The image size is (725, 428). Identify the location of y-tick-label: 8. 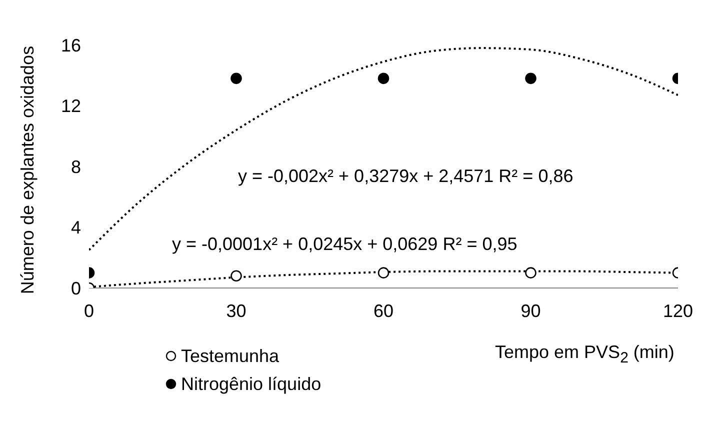
(75, 166).